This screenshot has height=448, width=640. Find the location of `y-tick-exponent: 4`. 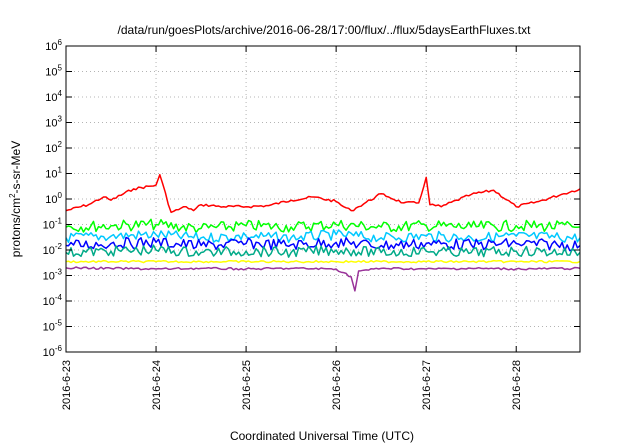

y-tick-exponent: 4 is located at coordinates (60, 93).